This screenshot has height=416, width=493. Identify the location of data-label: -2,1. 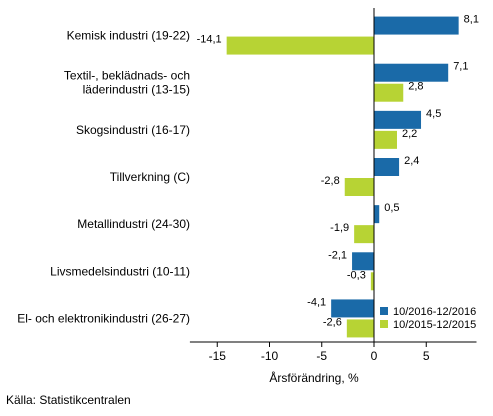
(337, 255).